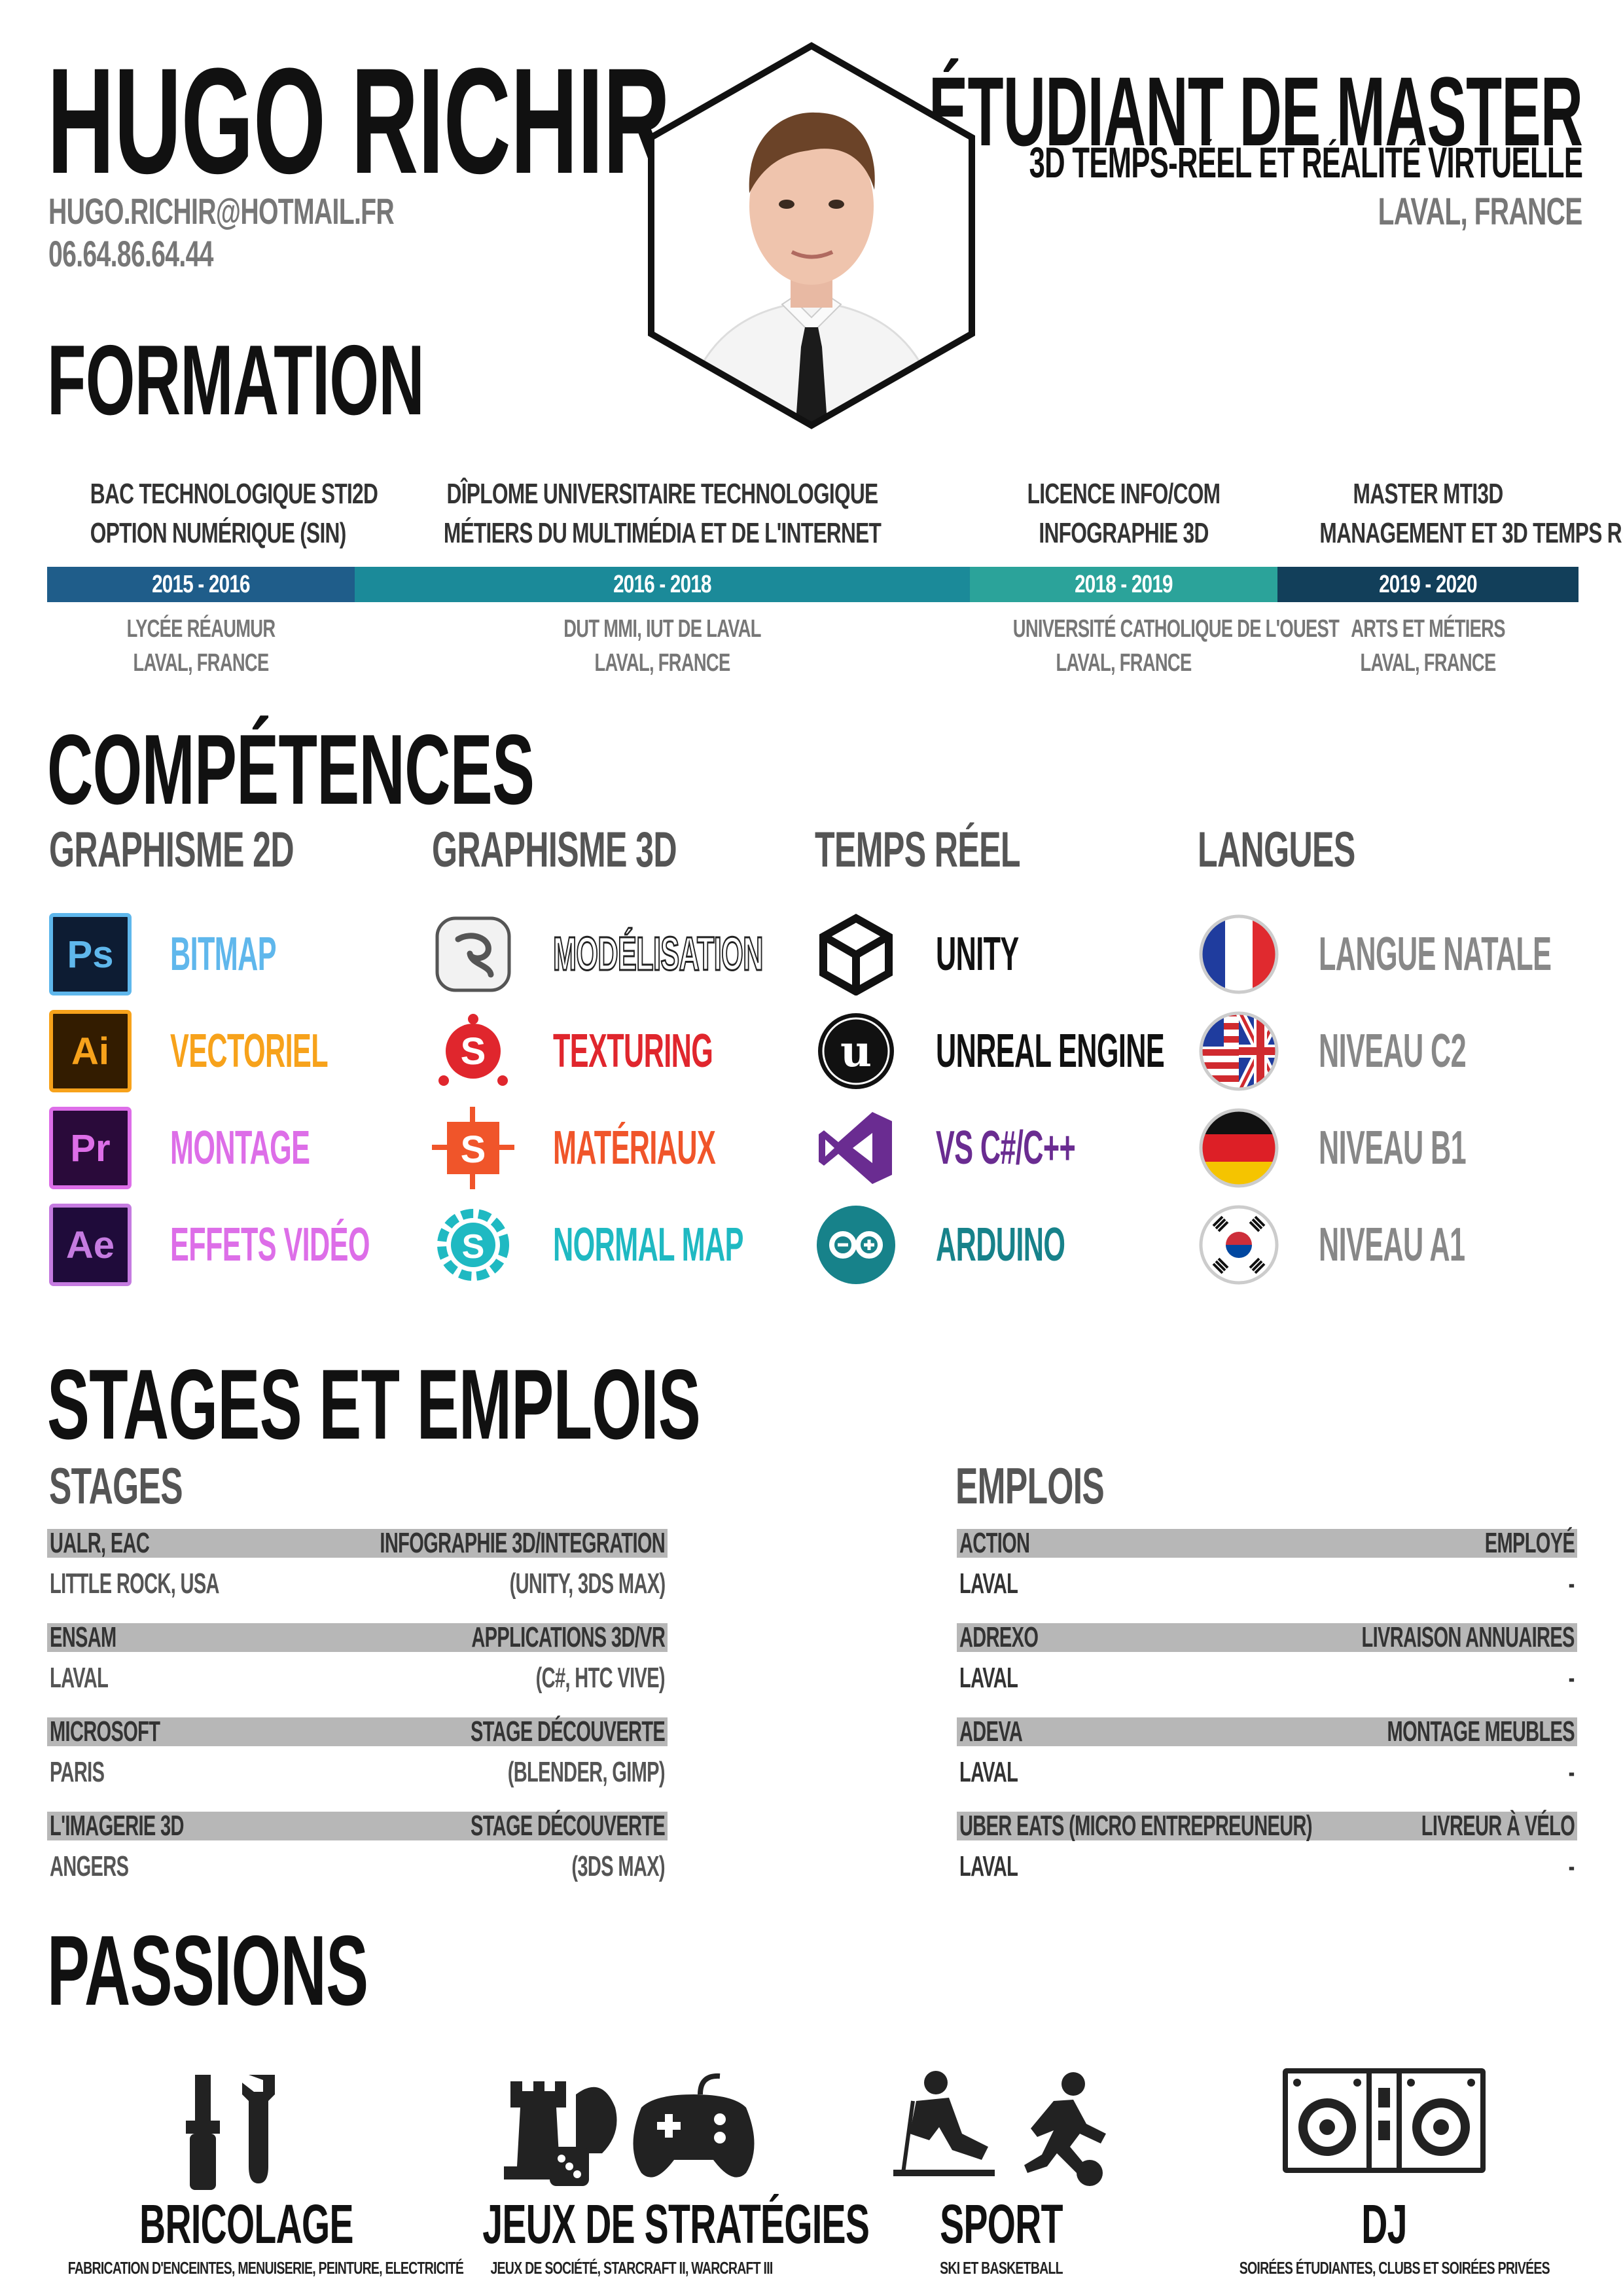 This screenshot has width=1623, height=2296. What do you see at coordinates (1001, 2224) in the screenshot?
I see `passion-title: SPORT` at bounding box center [1001, 2224].